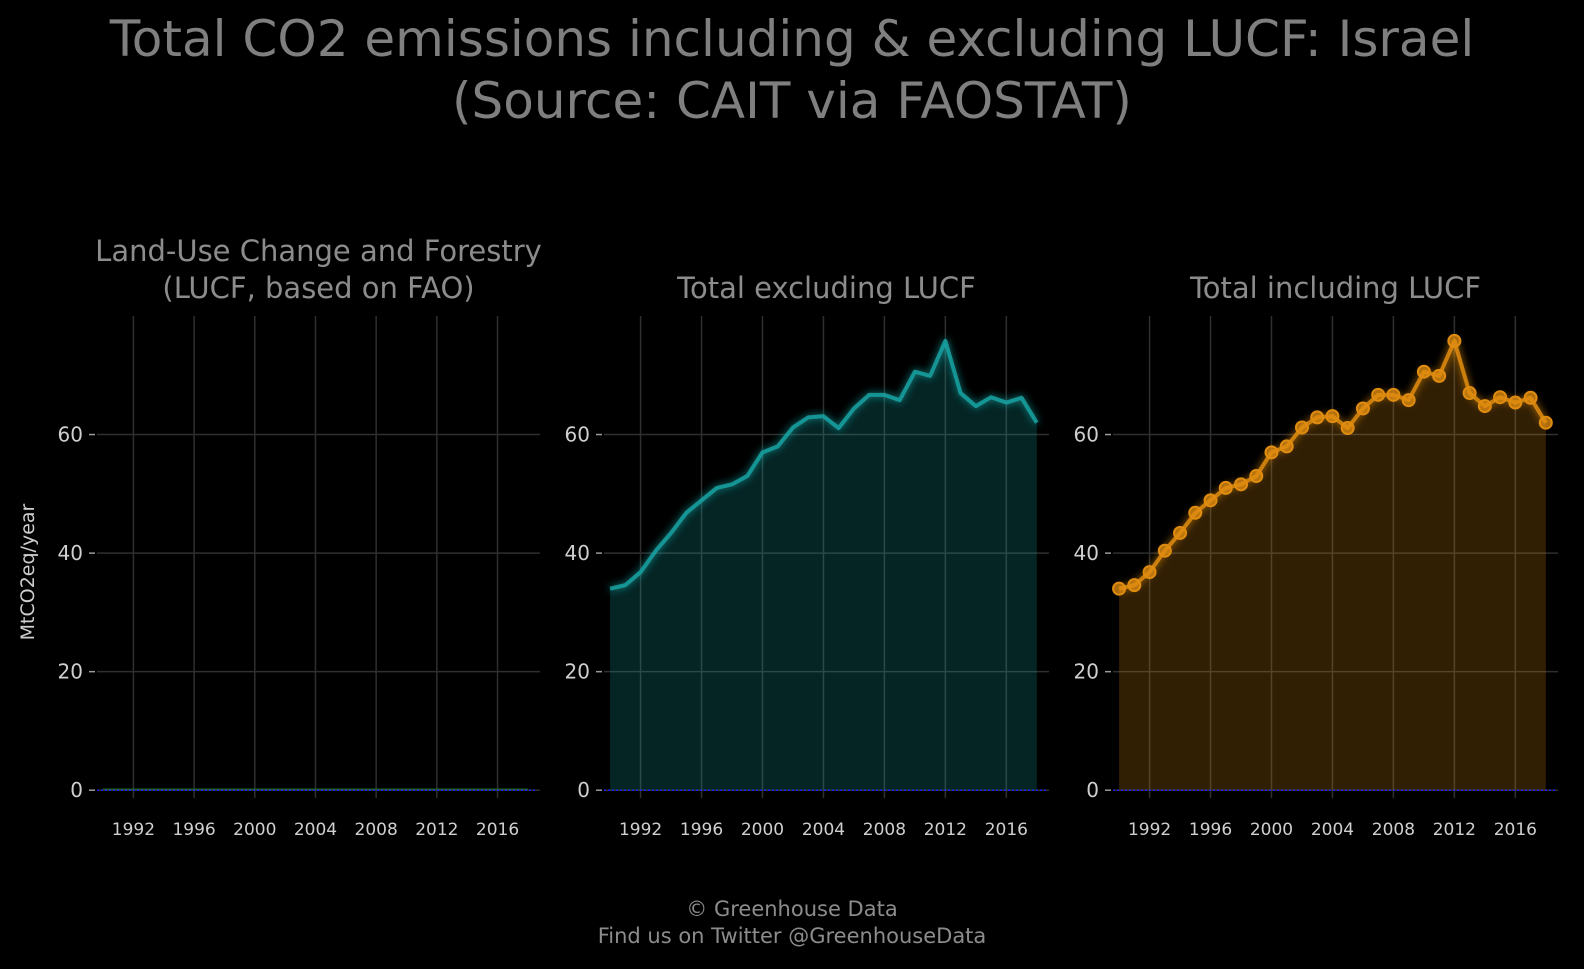 Image resolution: width=1584 pixels, height=969 pixels. What do you see at coordinates (792, 101) in the screenshot?
I see `chart-title-line2: (Source: CAIT via FAOSTAT)` at bounding box center [792, 101].